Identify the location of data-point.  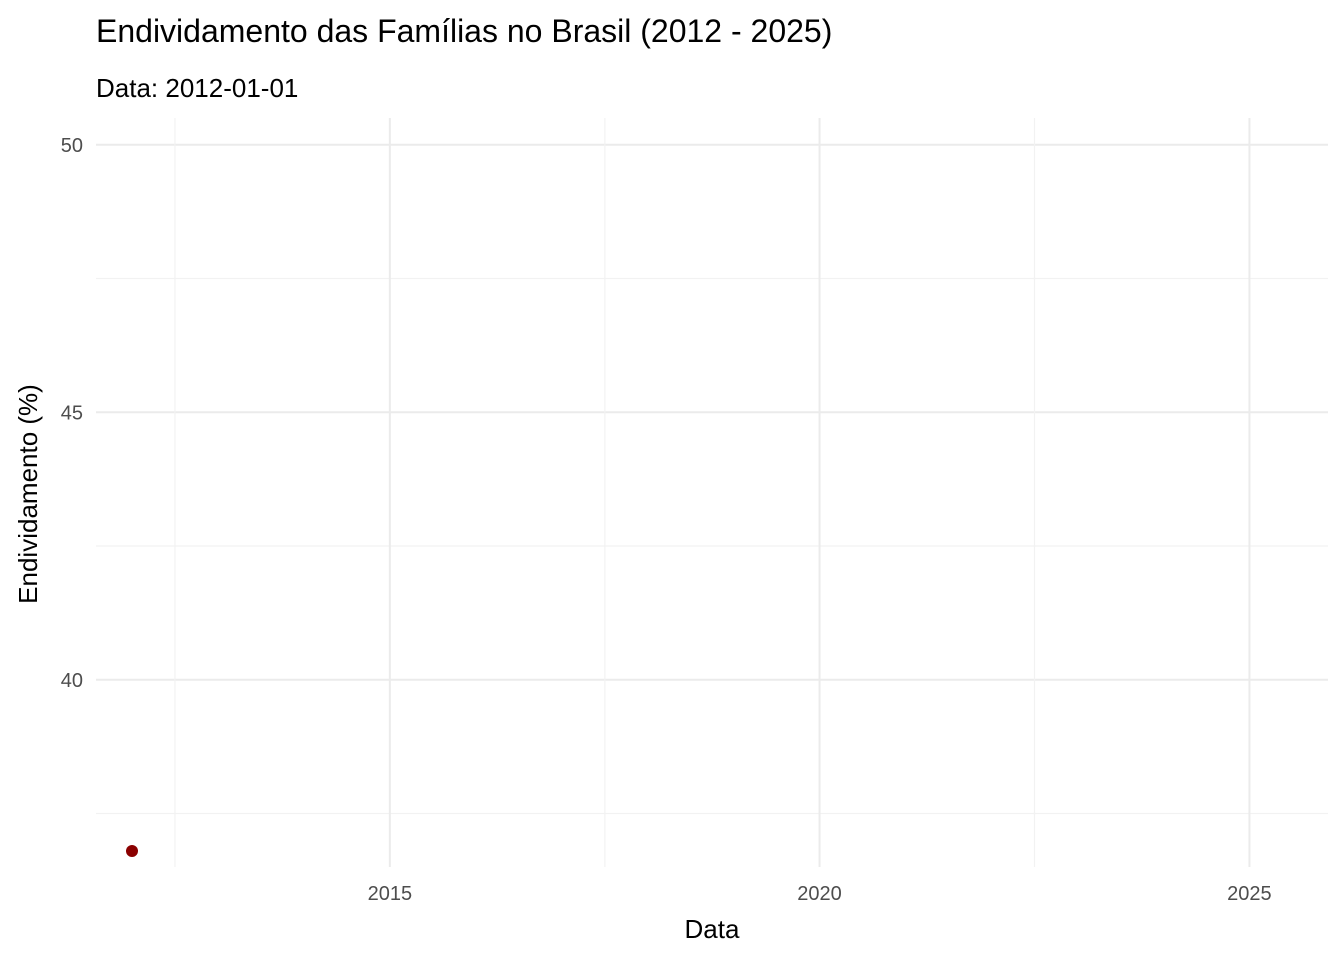
(132, 850).